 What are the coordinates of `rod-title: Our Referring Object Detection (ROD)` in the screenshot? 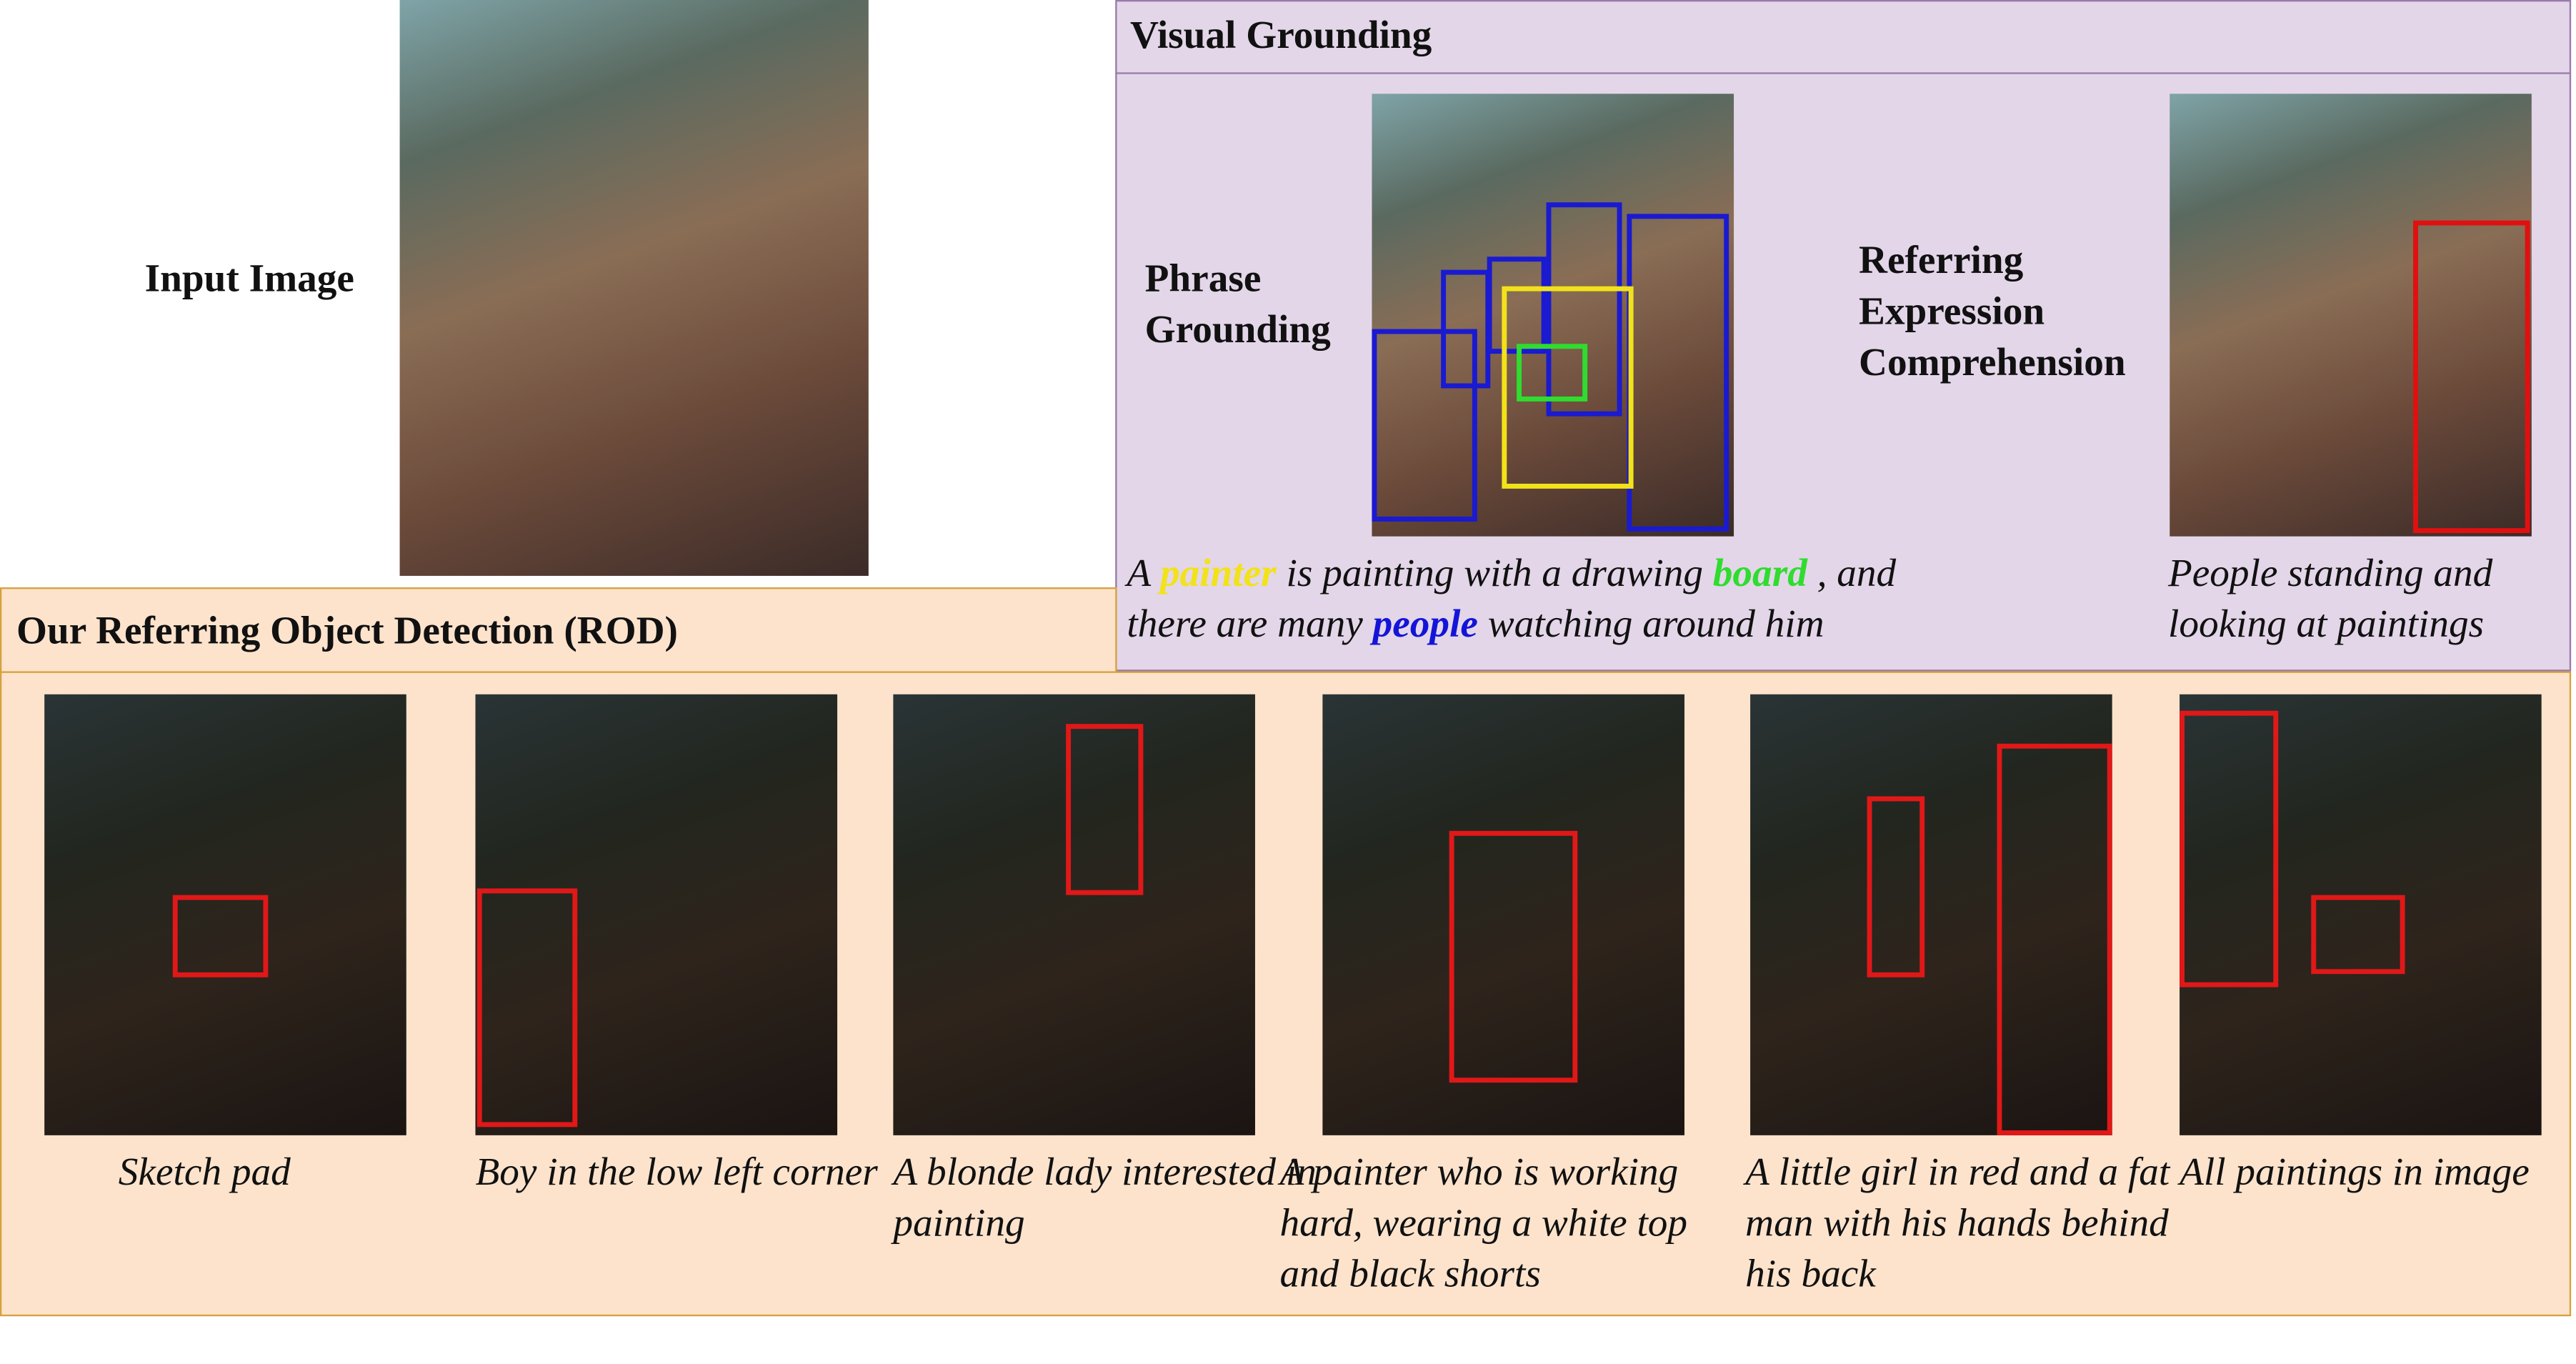 It's located at (347, 632).